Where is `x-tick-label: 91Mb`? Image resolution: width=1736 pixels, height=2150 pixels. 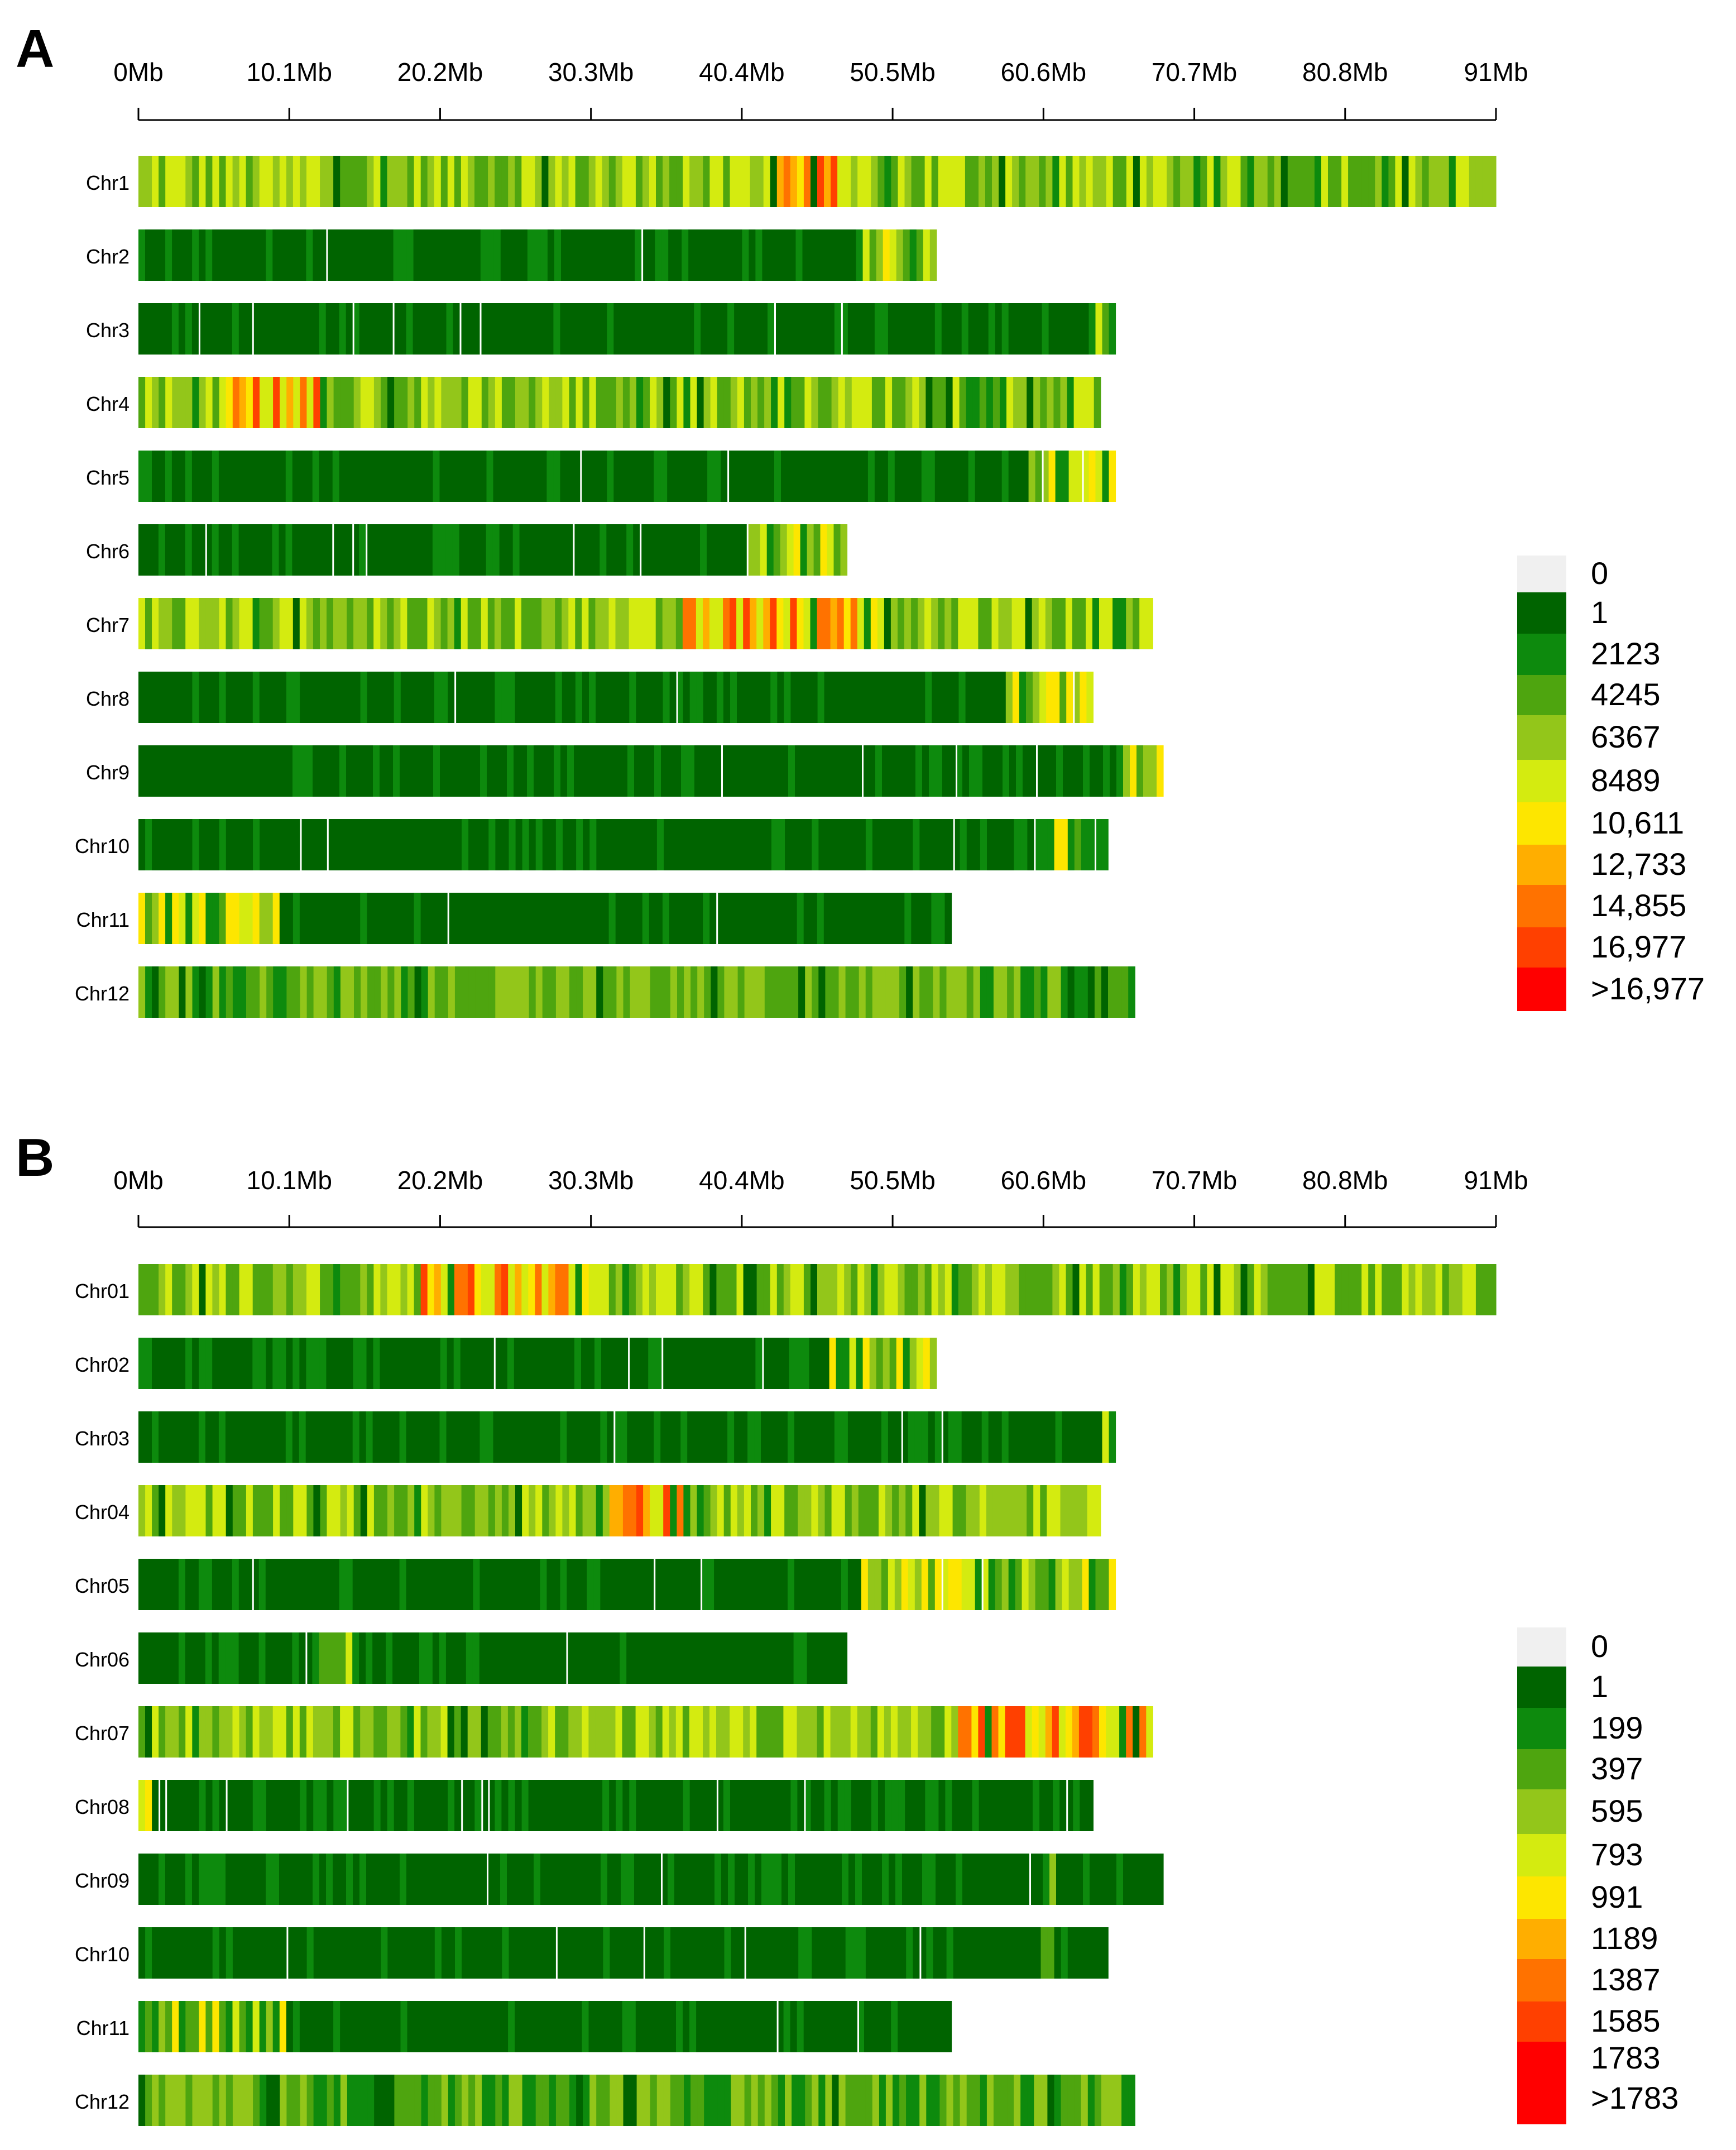
x-tick-label: 91Mb is located at coordinates (1496, 1180).